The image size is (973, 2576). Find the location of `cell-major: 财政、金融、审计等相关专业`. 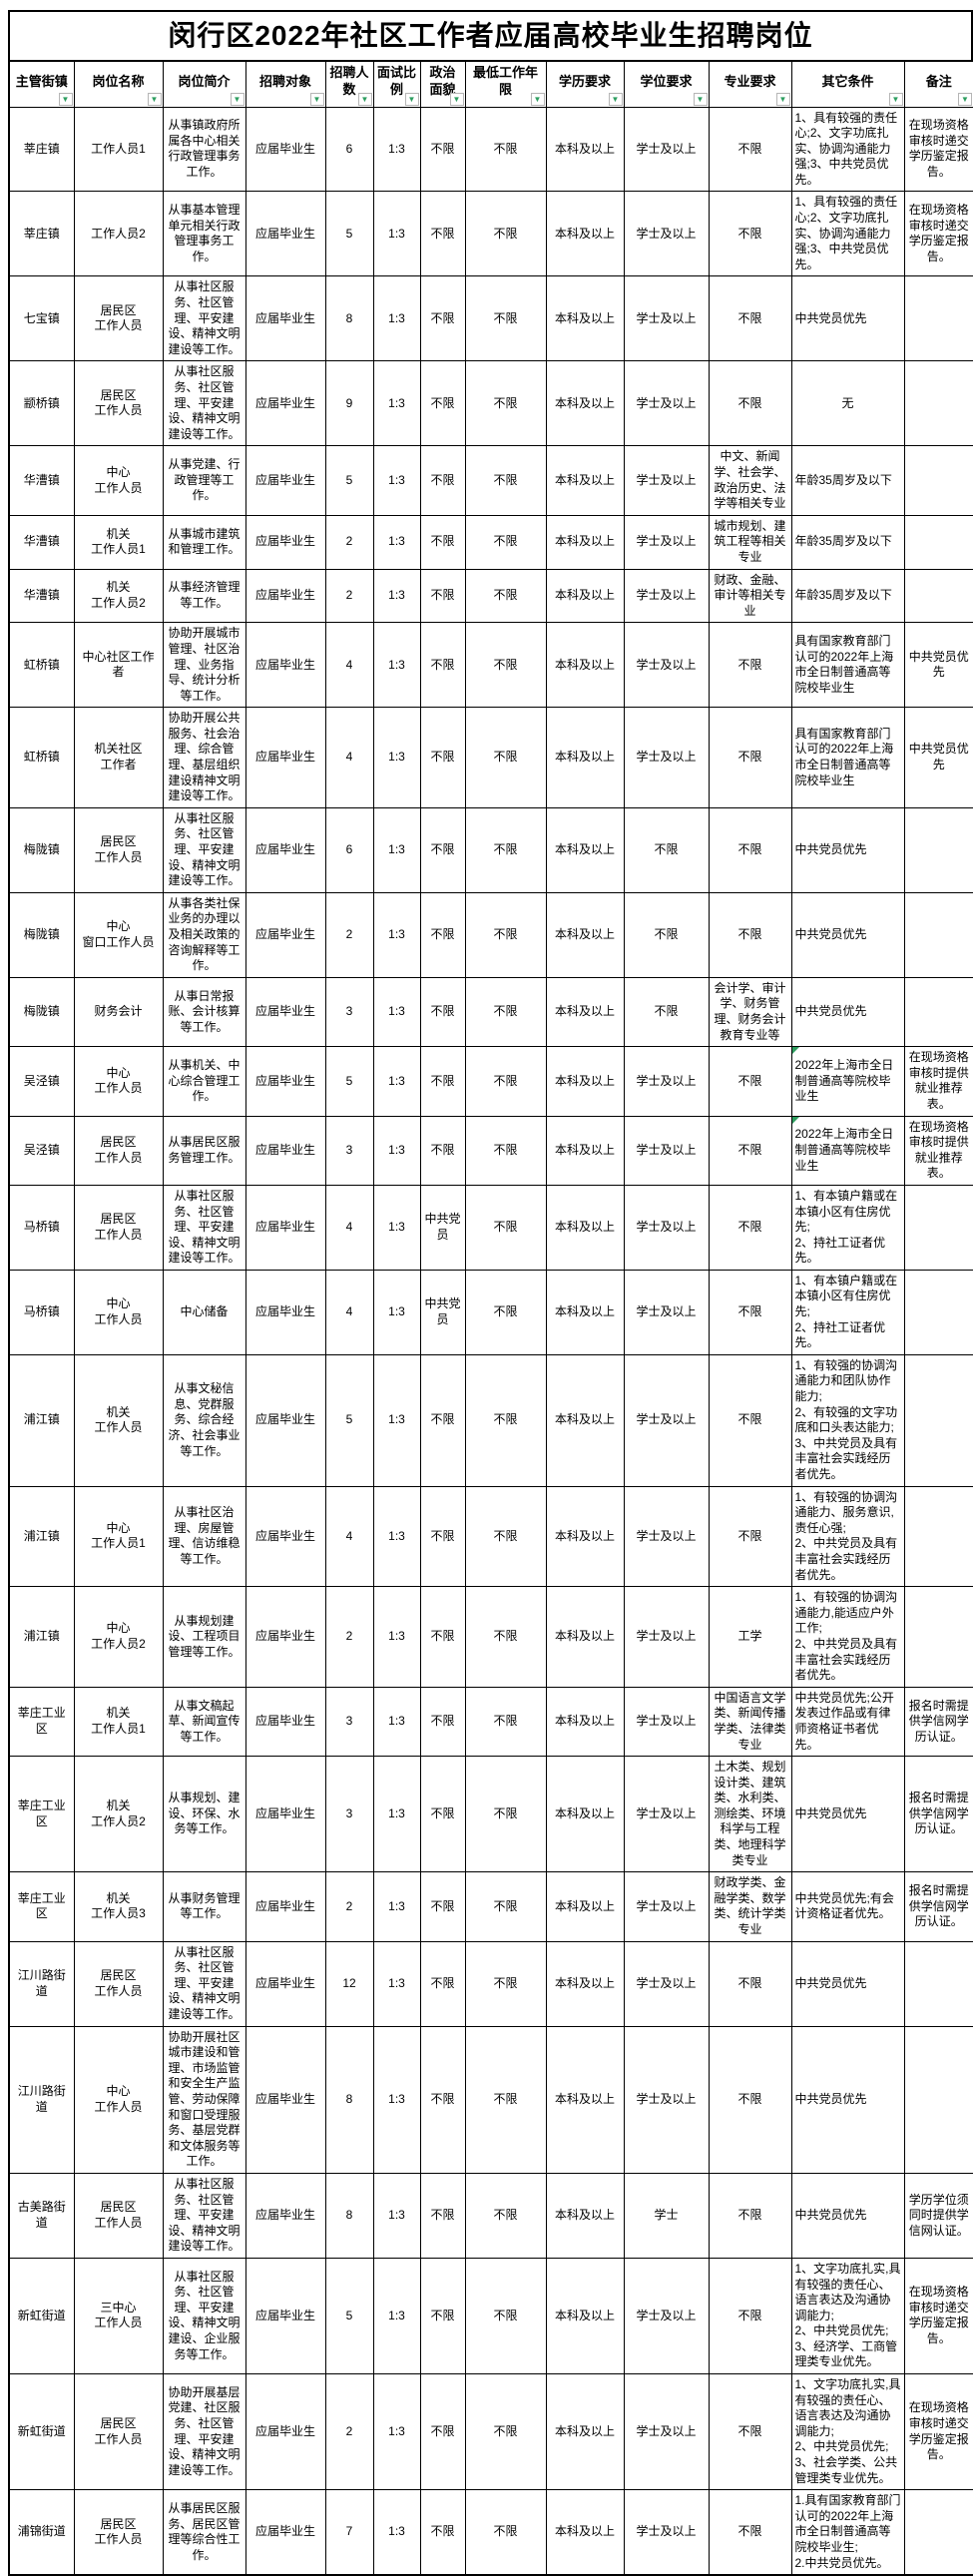

cell-major: 财政、金融、审计等相关专业 is located at coordinates (750, 596).